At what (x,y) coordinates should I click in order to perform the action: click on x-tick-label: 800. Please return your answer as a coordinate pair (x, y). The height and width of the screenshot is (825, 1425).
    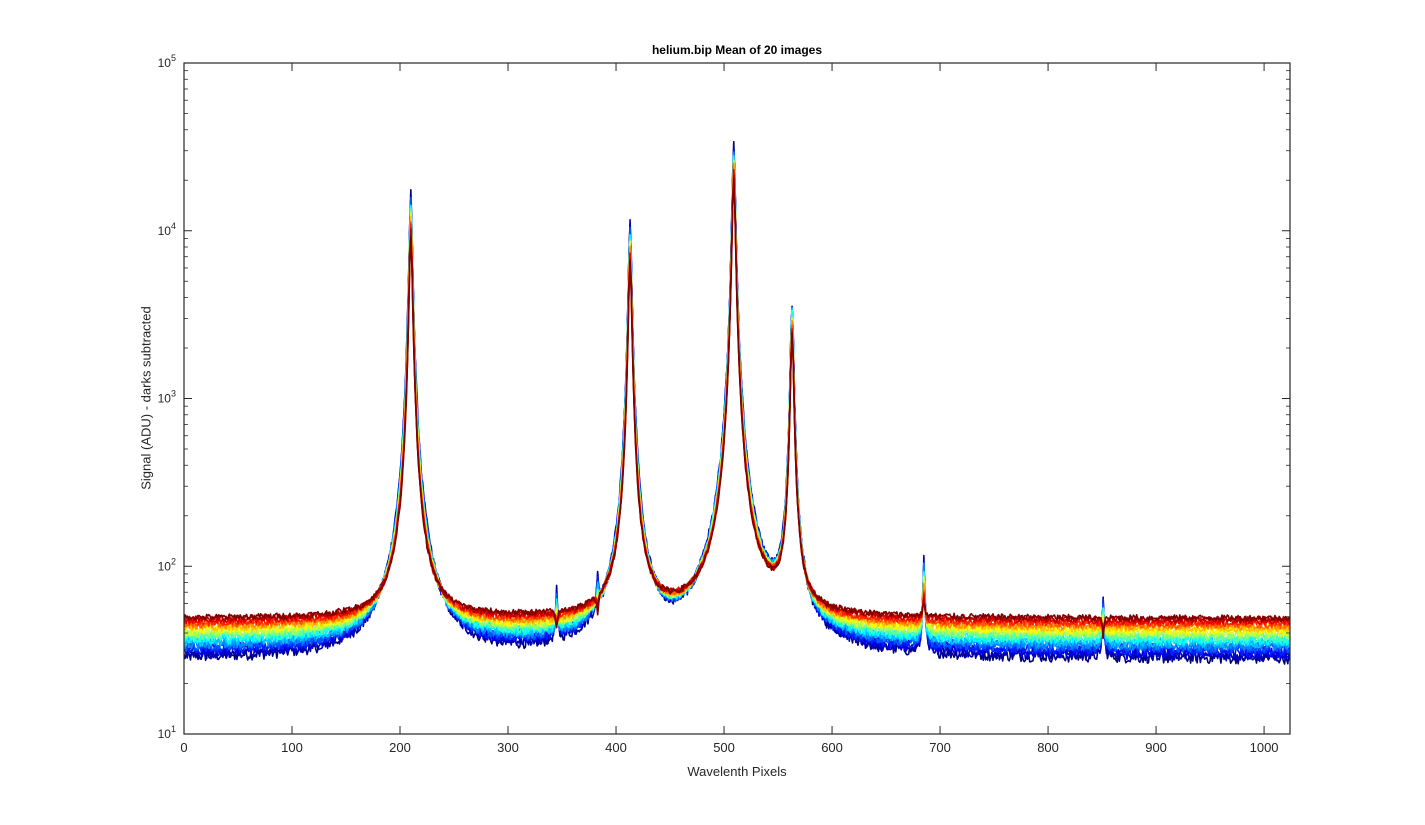
    Looking at the image, I should click on (1048, 747).